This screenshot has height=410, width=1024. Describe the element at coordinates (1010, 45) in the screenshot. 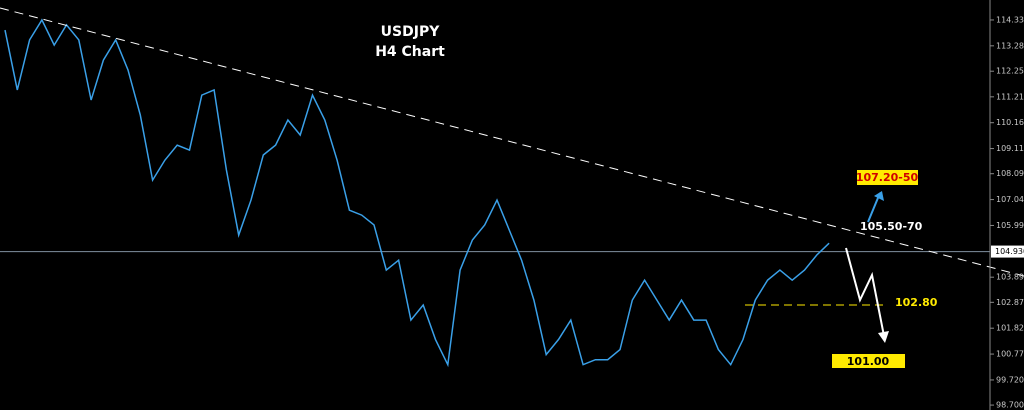

I see `y-tick-label: 113.280` at that location.